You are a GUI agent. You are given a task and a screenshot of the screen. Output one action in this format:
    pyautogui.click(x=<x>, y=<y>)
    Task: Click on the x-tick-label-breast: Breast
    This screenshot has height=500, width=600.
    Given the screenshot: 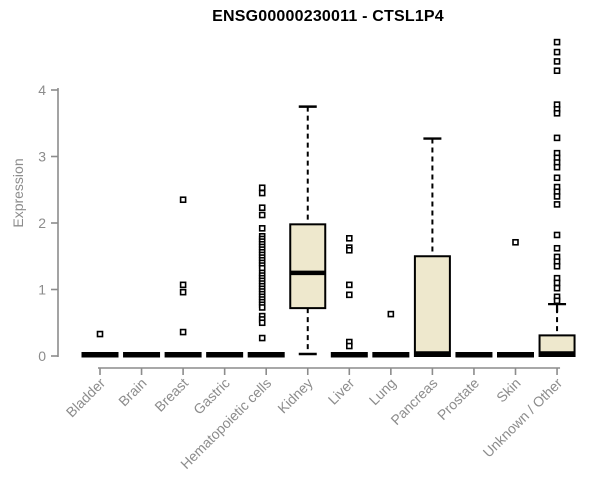 What is the action you would take?
    pyautogui.click(x=171, y=395)
    